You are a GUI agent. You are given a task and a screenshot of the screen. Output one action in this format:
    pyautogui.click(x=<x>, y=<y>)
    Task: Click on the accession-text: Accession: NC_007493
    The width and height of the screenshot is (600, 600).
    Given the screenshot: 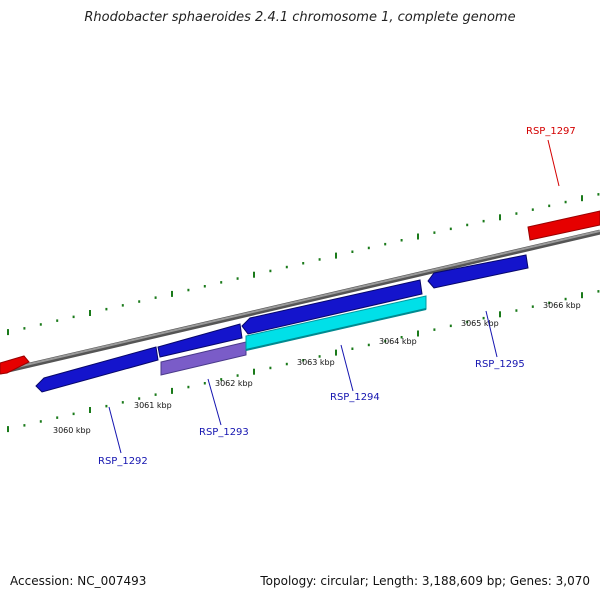 What is the action you would take?
    pyautogui.click(x=78, y=581)
    